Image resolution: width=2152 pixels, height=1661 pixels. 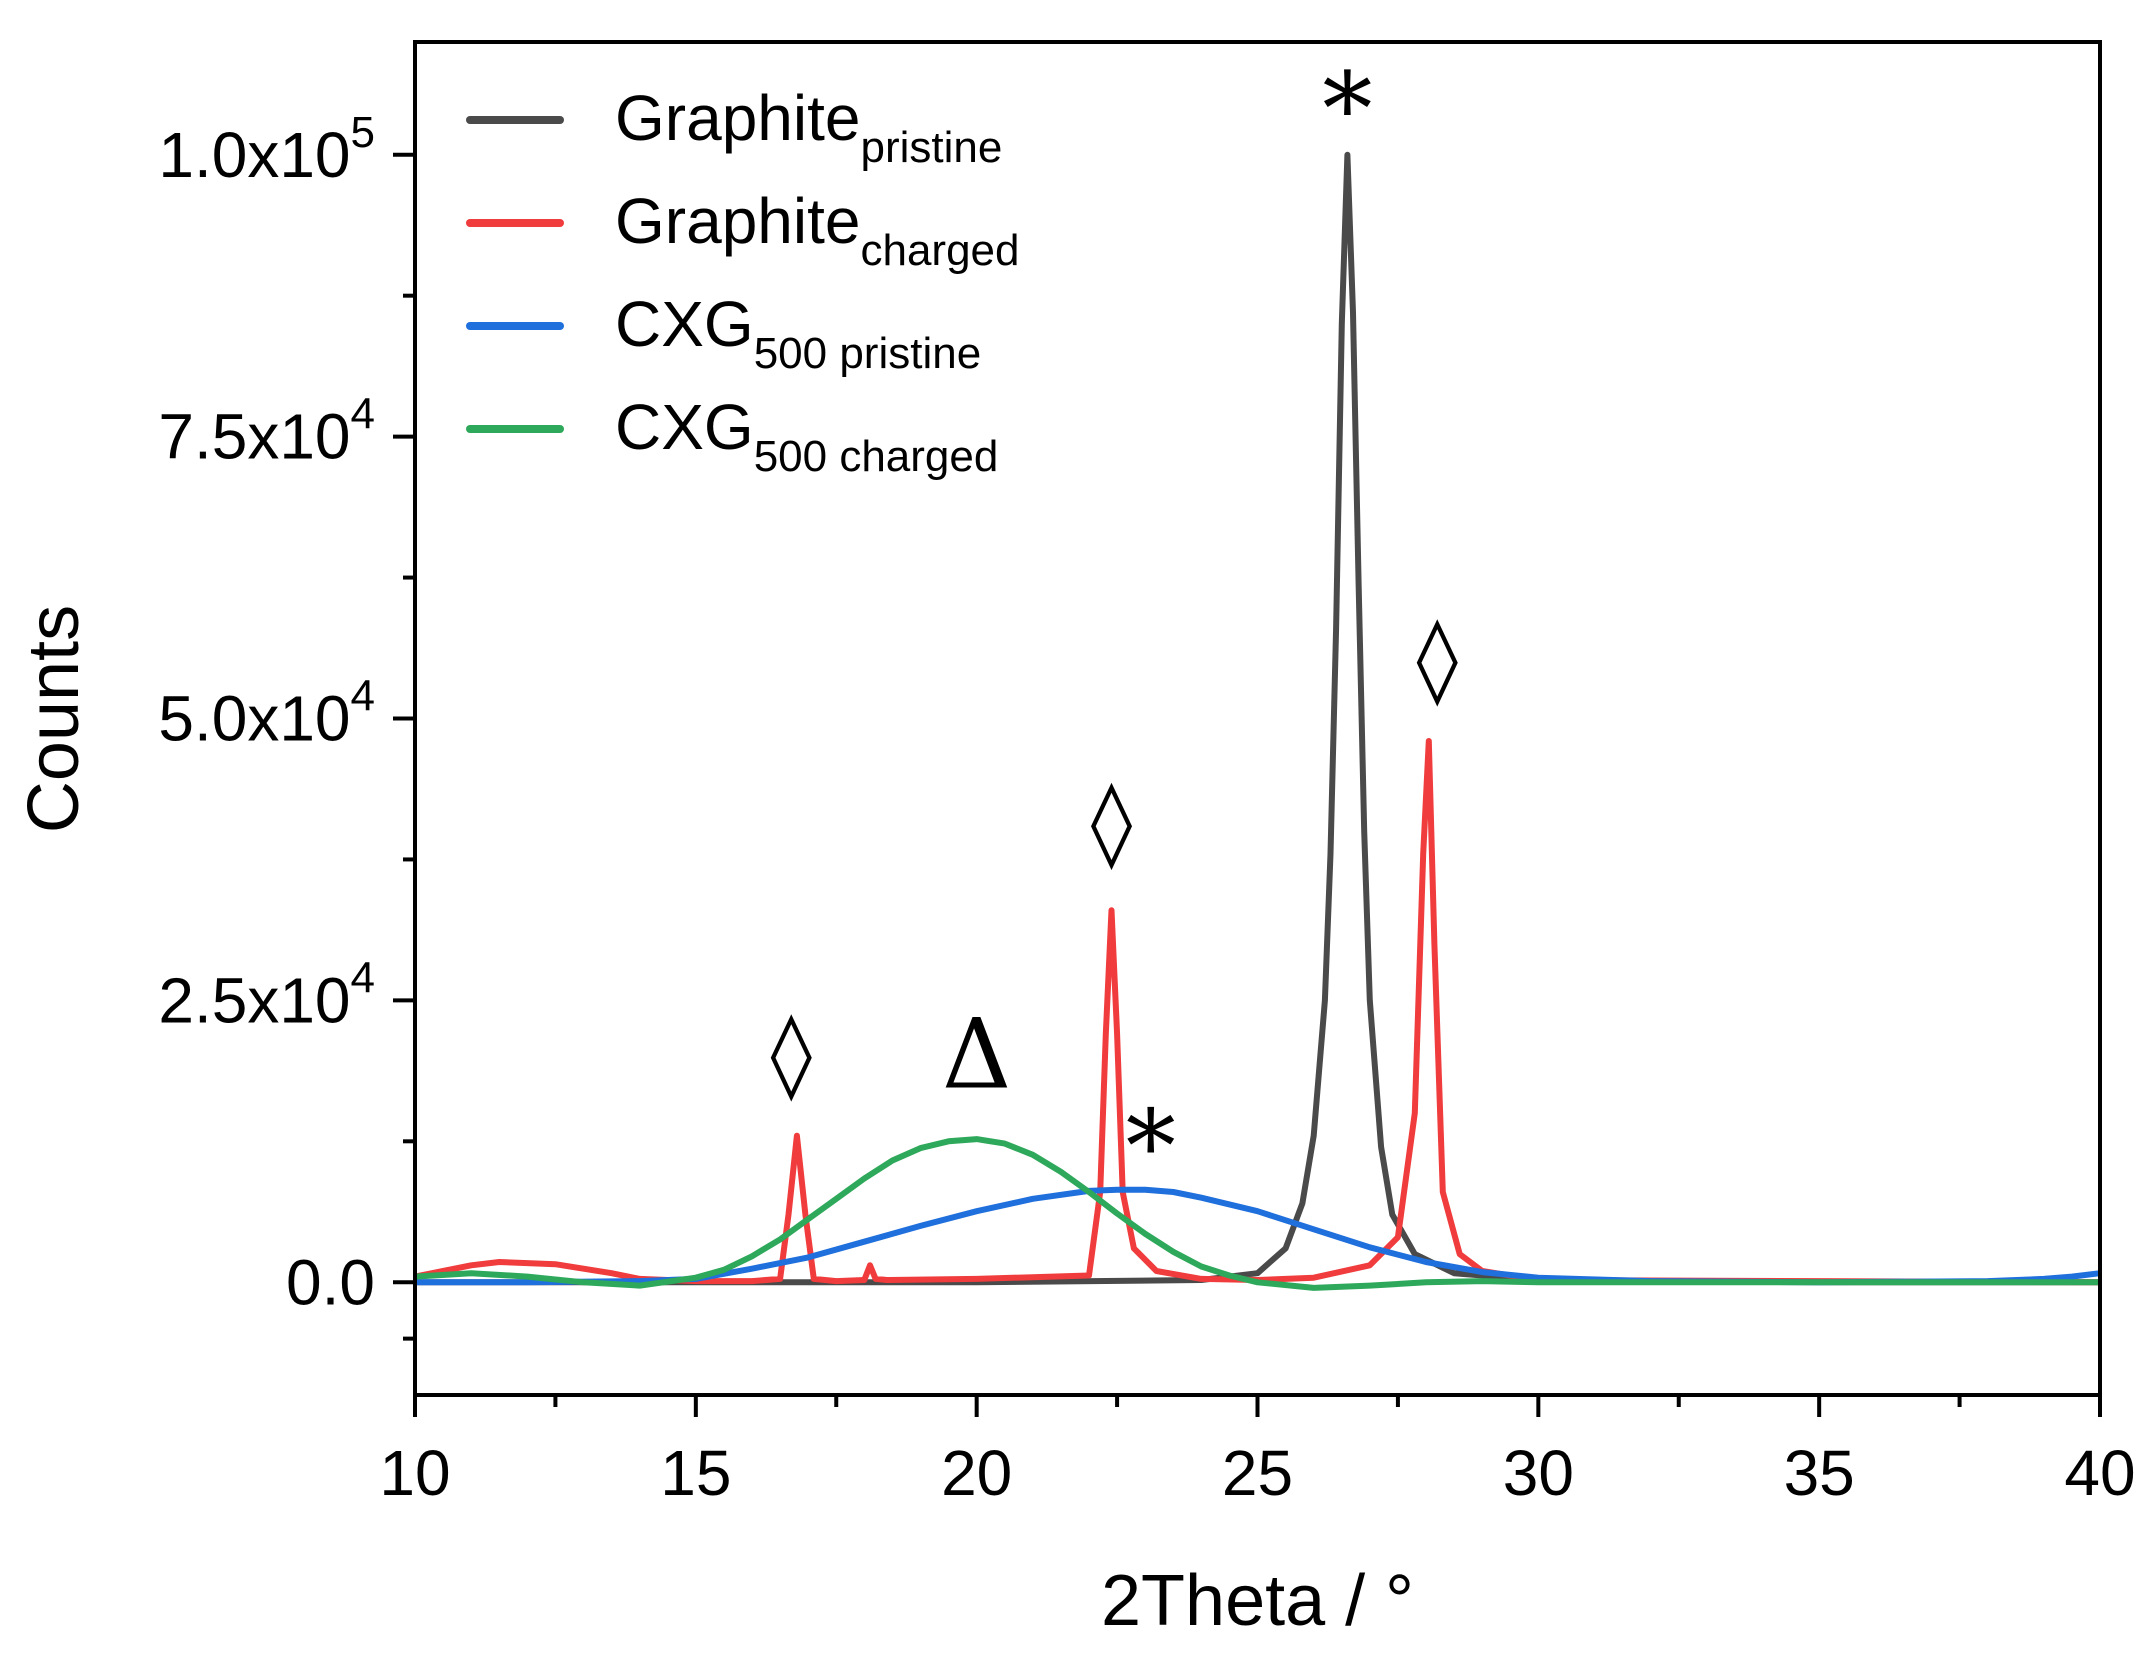 I want to click on legend-label-1: Graphitepristine, so click(x=808, y=127).